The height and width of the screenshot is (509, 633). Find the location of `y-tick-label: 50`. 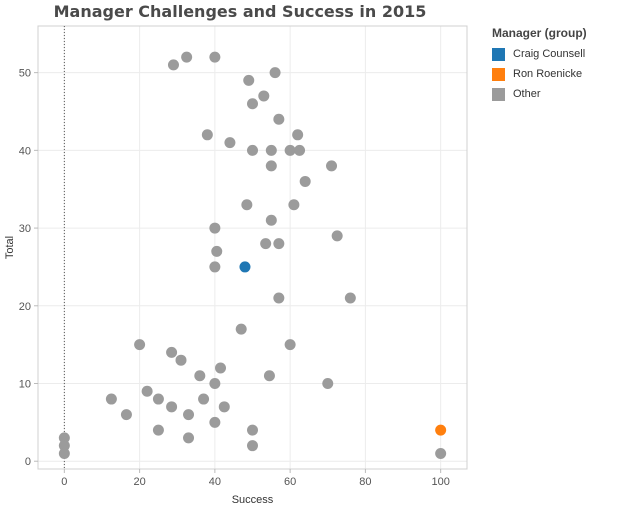

y-tick-label: 50 is located at coordinates (25, 74).